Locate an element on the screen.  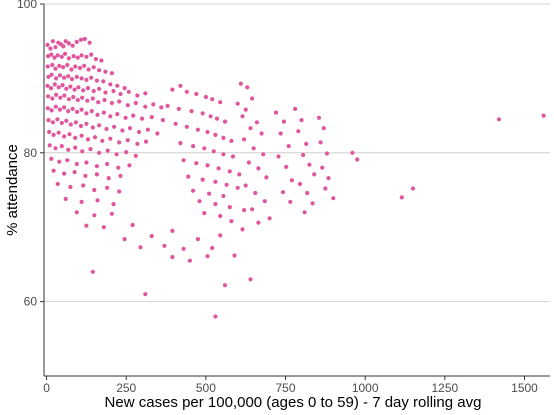
y-tick-label: 80 is located at coordinates (31, 153).